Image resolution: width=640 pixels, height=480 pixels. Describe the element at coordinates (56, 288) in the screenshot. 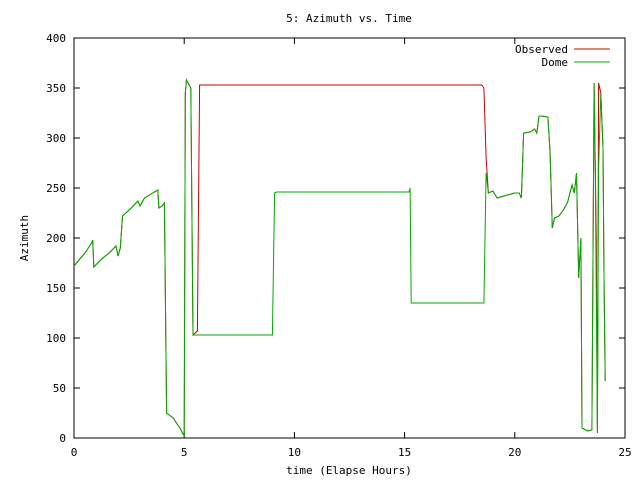

I see `y-tick-label: 150` at that location.